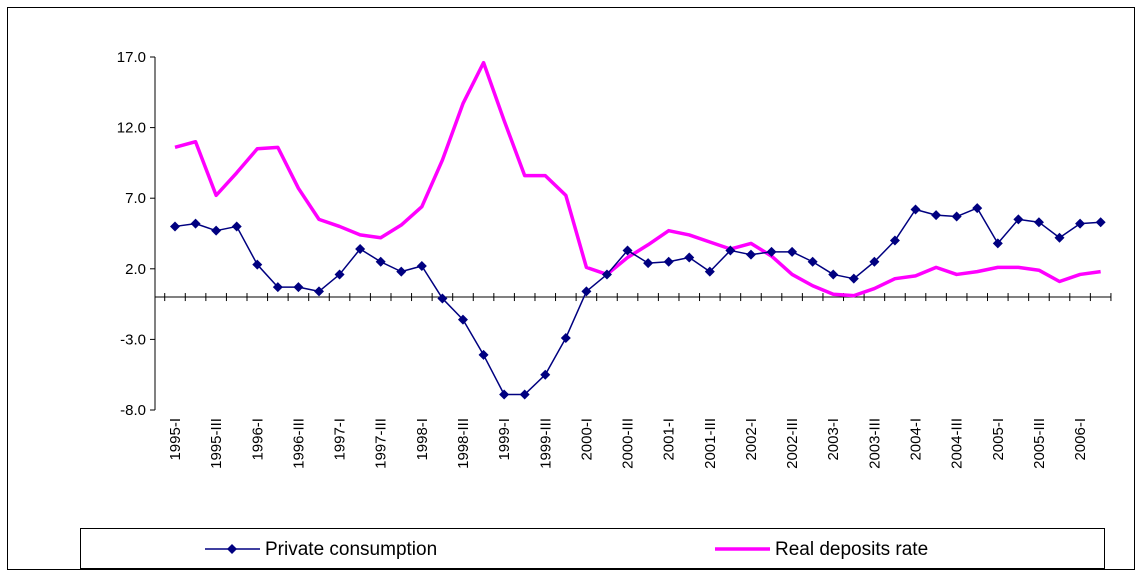 This screenshot has height=581, width=1142. What do you see at coordinates (957, 443) in the screenshot?
I see `x-tick-label: 2004-III` at bounding box center [957, 443].